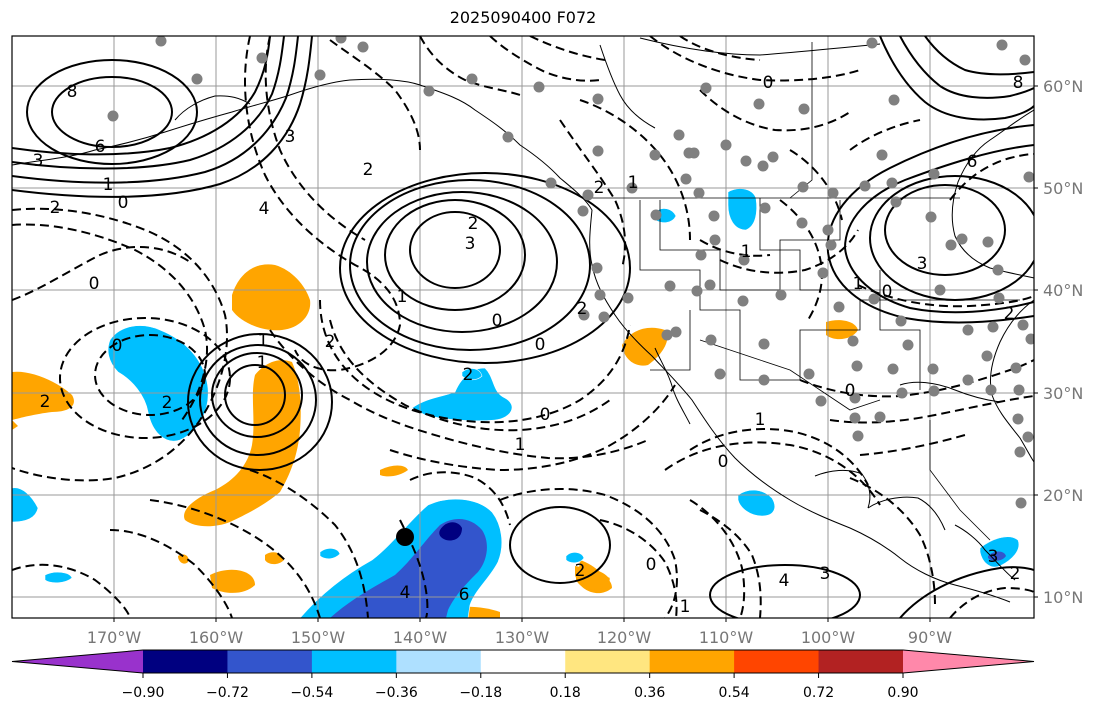  I want to click on colorbar-tick-label: −0.54, so click(311, 693).